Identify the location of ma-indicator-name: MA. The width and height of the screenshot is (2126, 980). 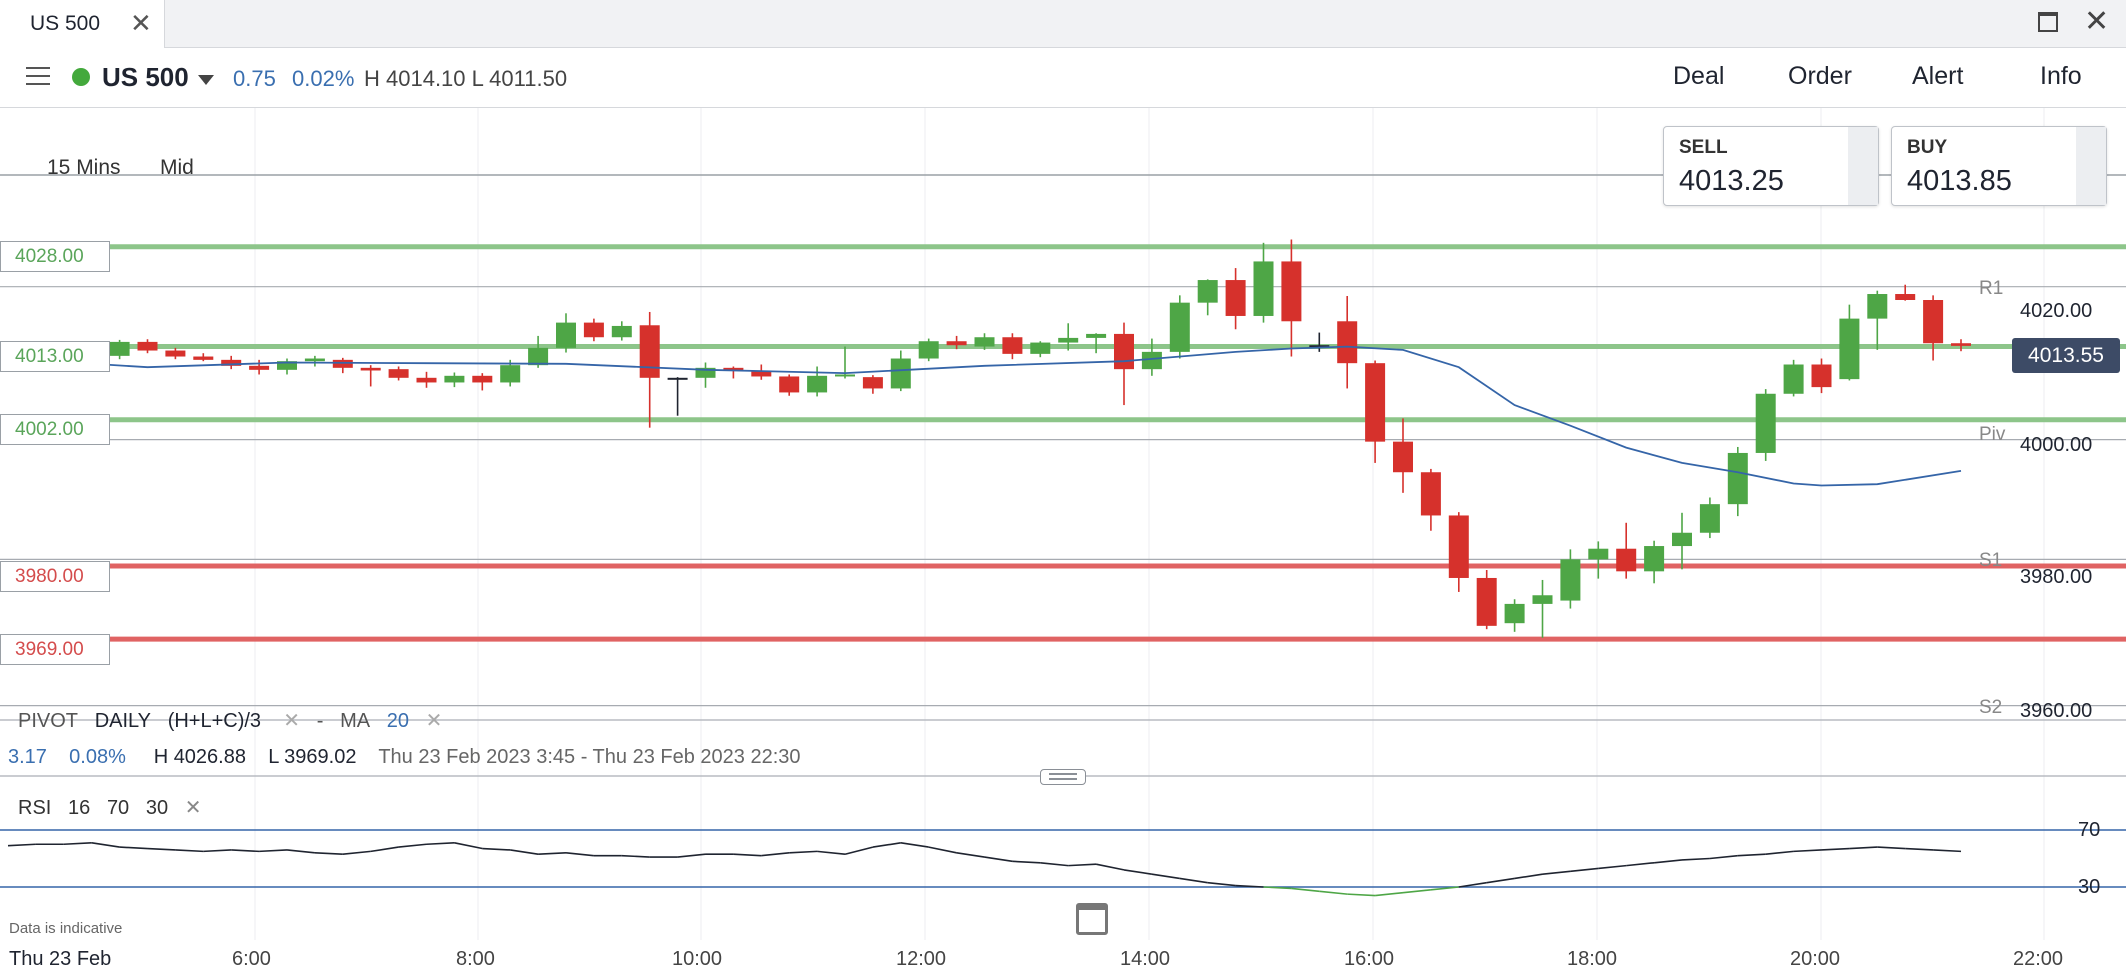
(355, 721).